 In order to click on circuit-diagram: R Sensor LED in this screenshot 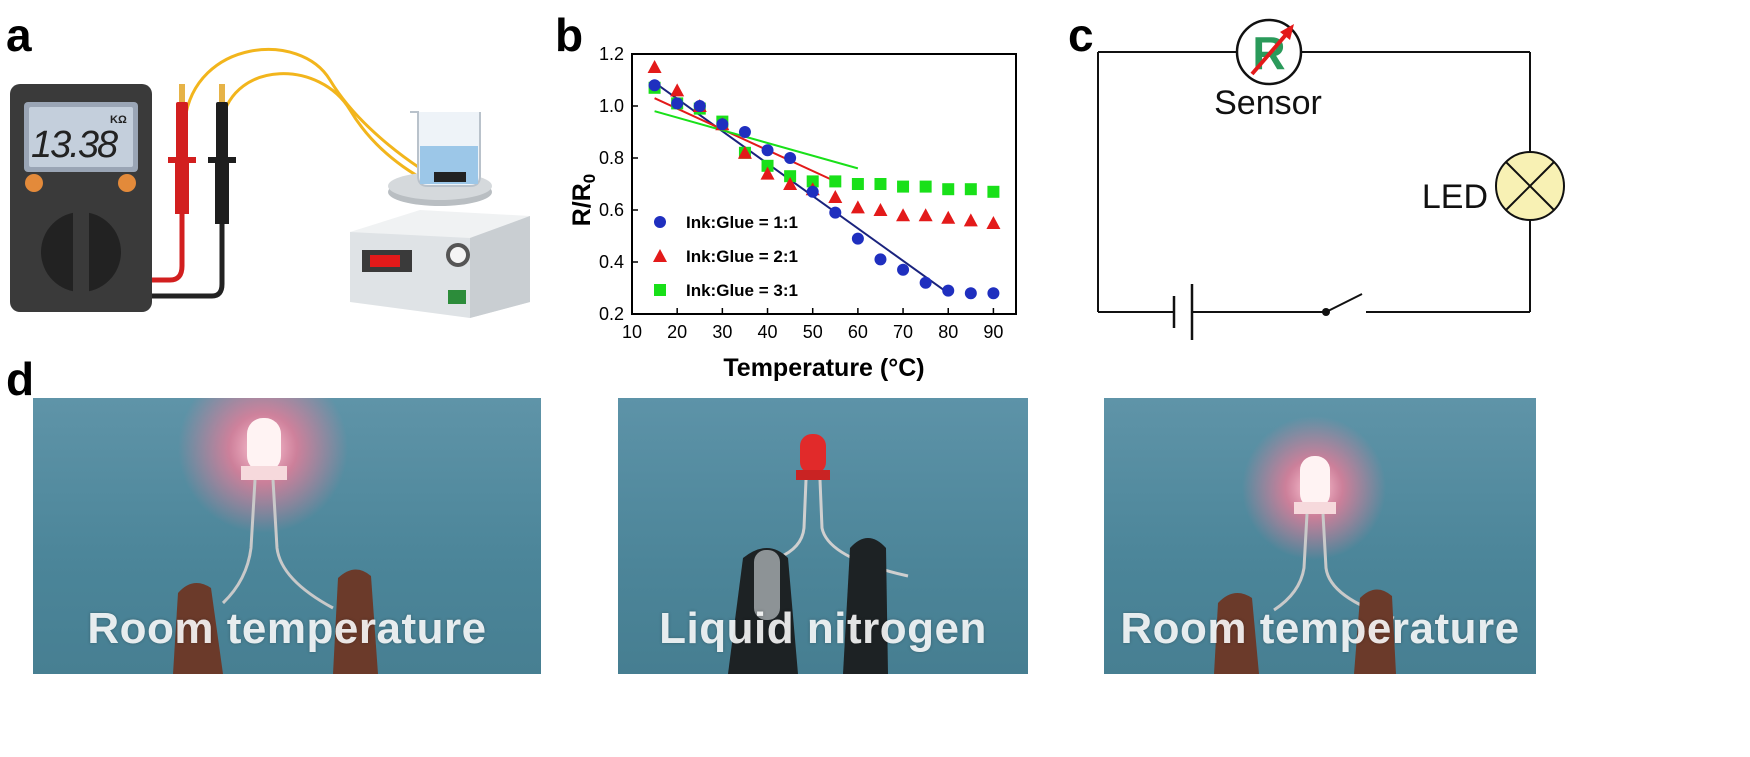, I will do `click(1331, 179)`.